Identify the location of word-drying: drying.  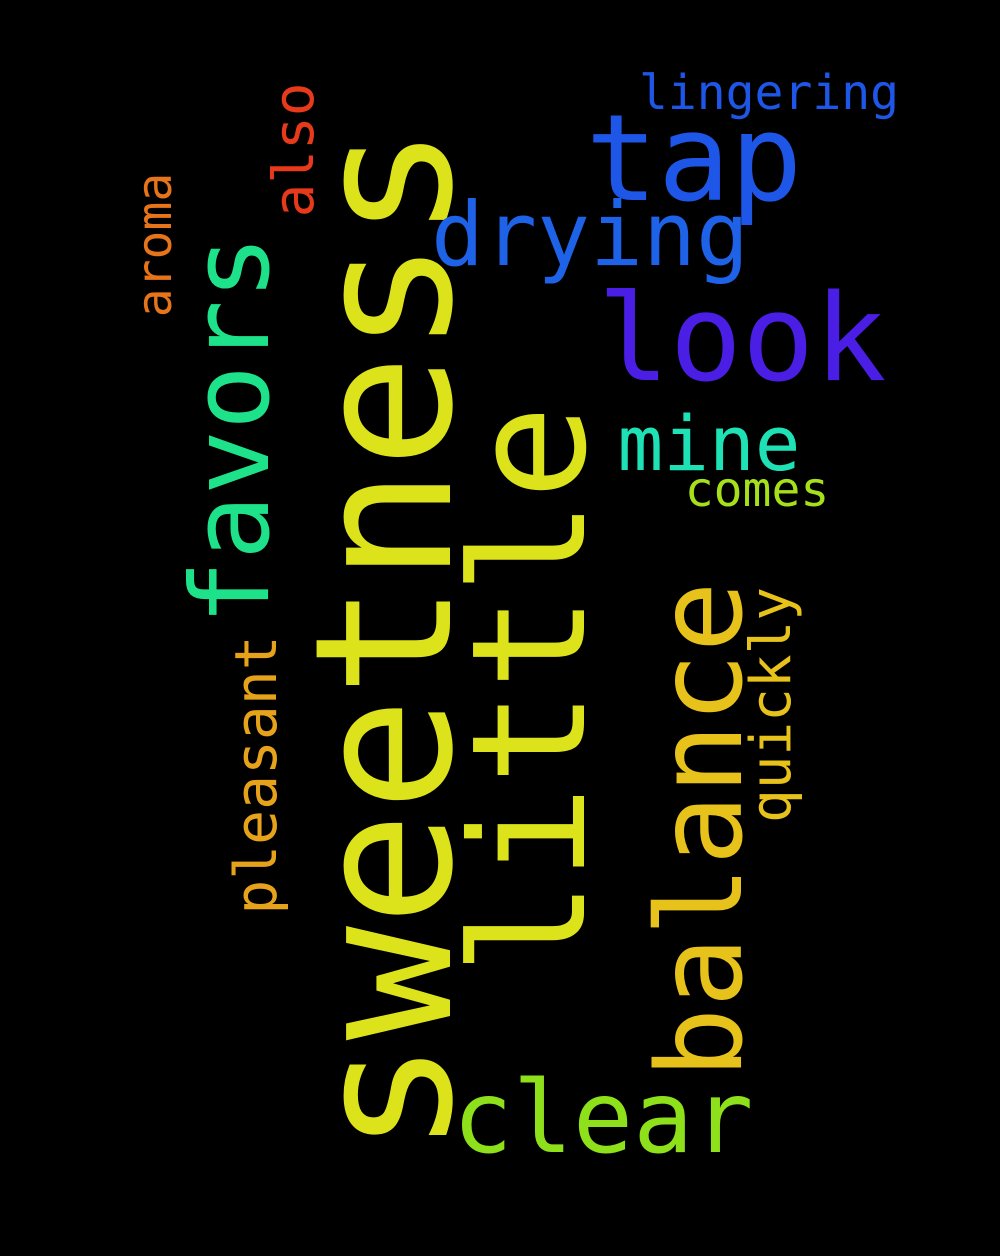
(590, 234).